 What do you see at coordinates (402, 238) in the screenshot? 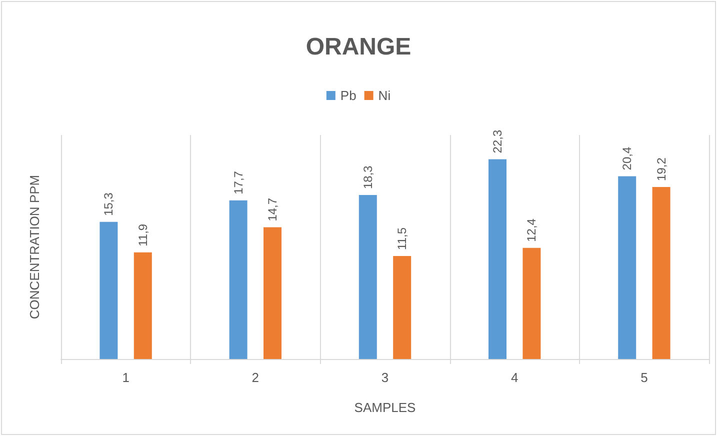
I see `data-label: 11,5` at bounding box center [402, 238].